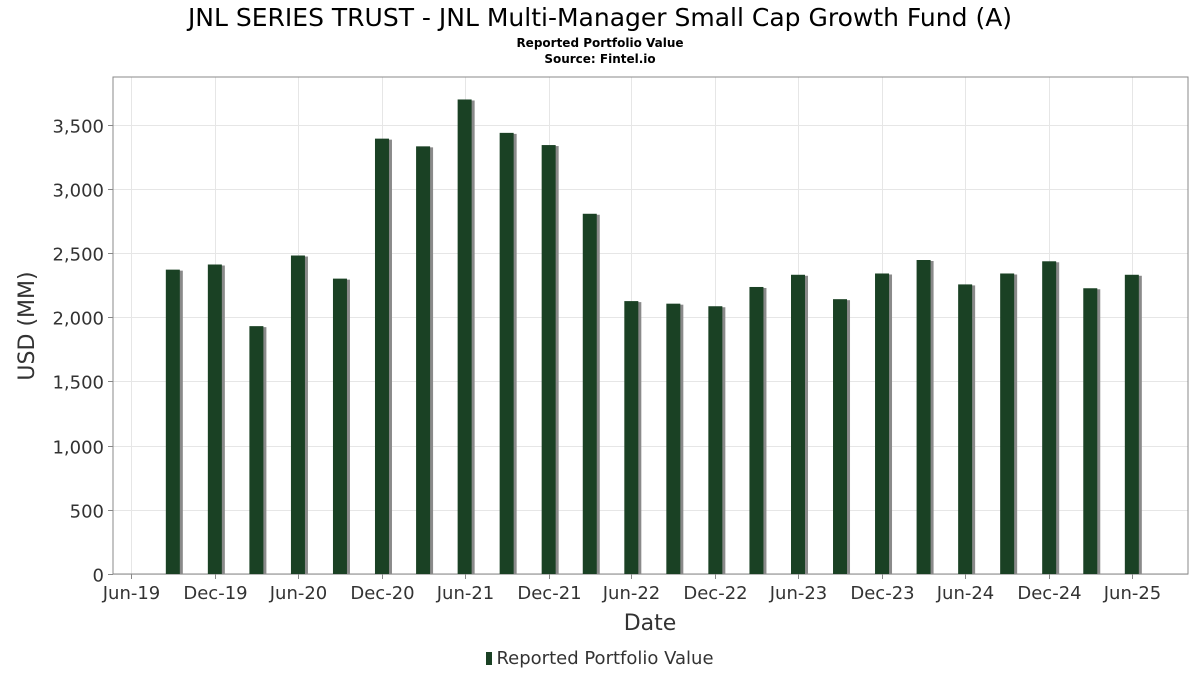 The width and height of the screenshot is (1200, 675). I want to click on x-tick-label: Dec-19, so click(215, 593).